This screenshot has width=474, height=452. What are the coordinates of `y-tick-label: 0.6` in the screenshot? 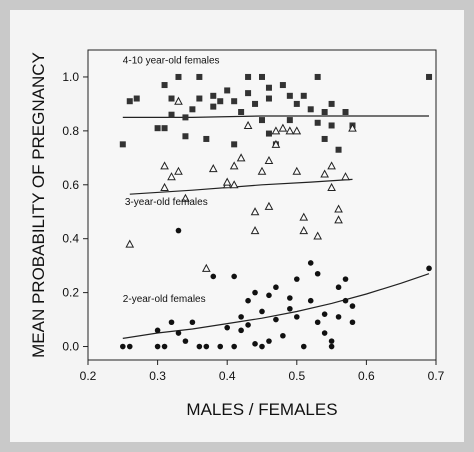 It's located at (70, 185).